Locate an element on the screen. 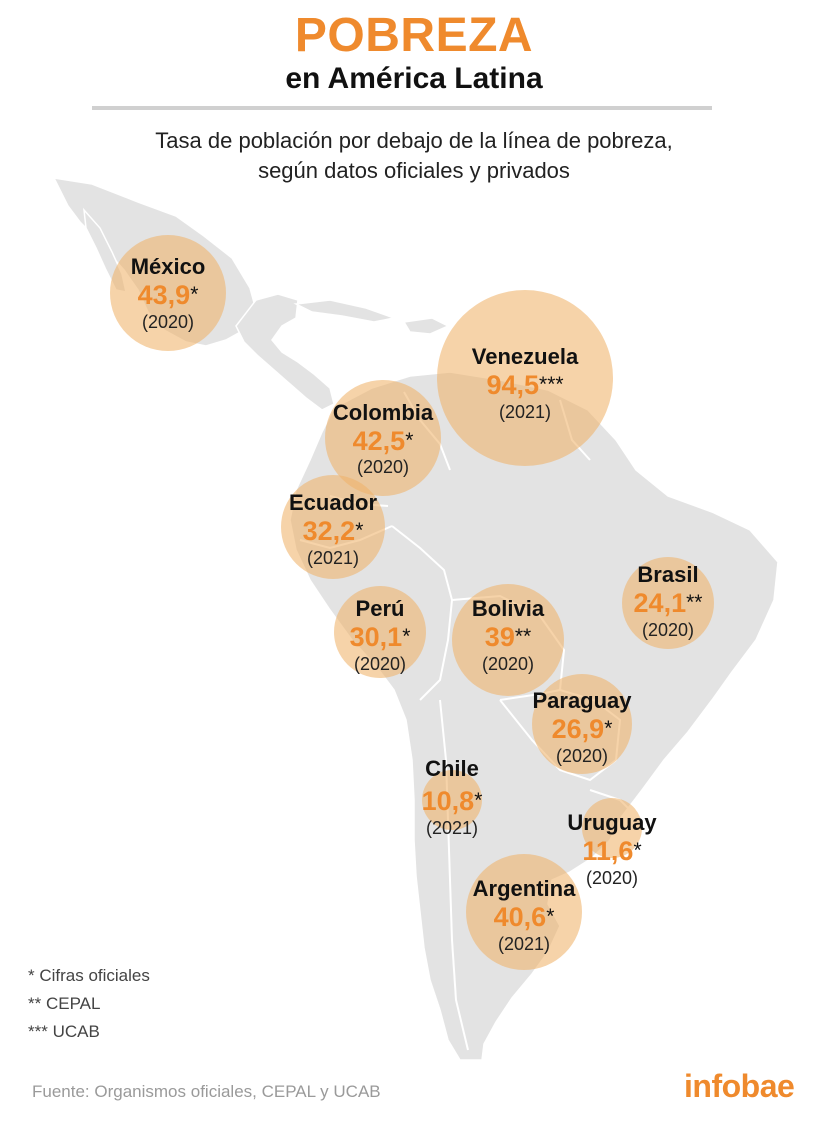 The height and width of the screenshot is (1136, 828). poverty-rate-bolivia: 39** is located at coordinates (508, 637).